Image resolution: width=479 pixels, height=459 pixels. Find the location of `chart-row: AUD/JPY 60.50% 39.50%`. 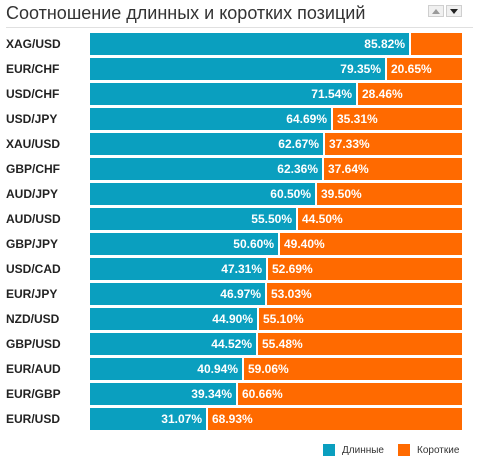

chart-row: AUD/JPY 60.50% 39.50% is located at coordinates (239, 194).